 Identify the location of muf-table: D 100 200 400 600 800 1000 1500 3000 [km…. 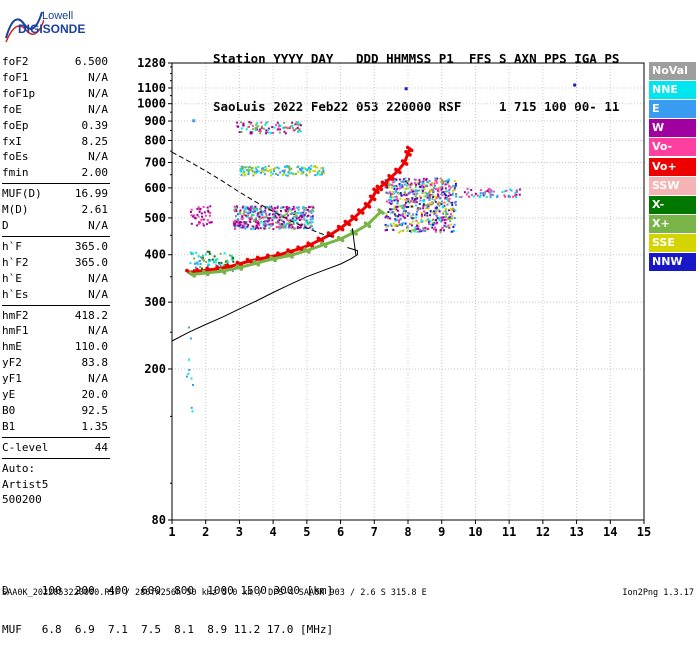
(167, 603).